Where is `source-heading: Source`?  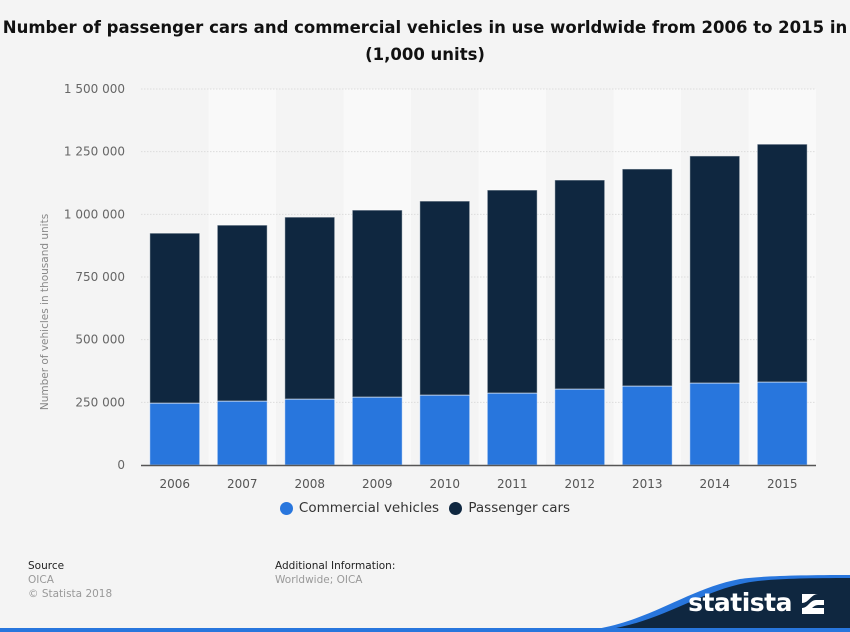
source-heading: Source is located at coordinates (46, 566).